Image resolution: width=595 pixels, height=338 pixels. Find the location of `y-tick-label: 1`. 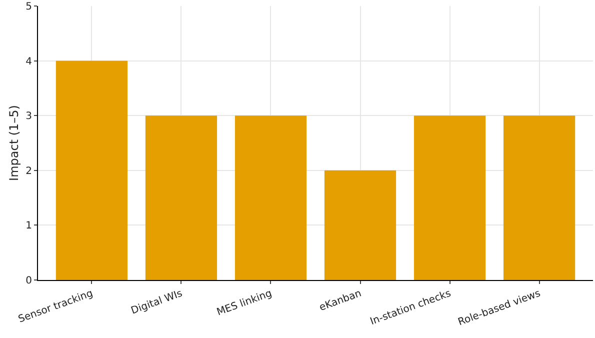

y-tick-label: 1 is located at coordinates (29, 226).